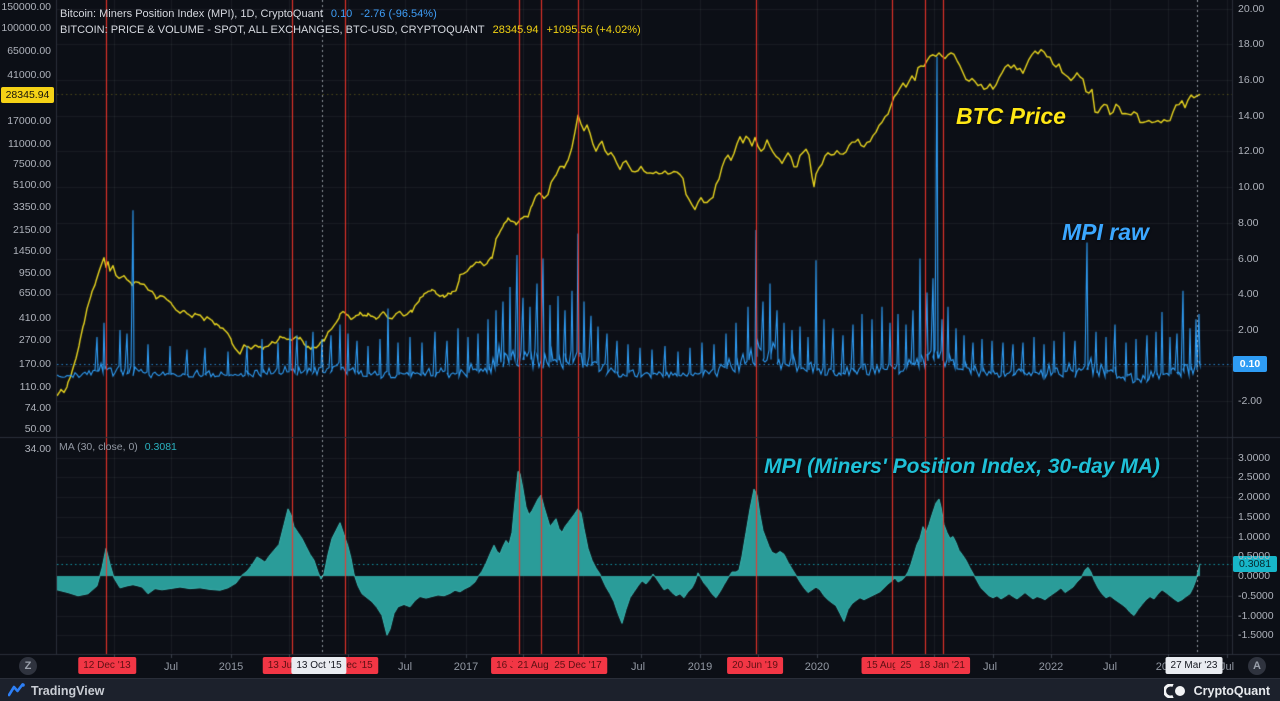 The width and height of the screenshot is (1280, 701). I want to click on ma-tick-label: 2.5000, so click(1254, 477).